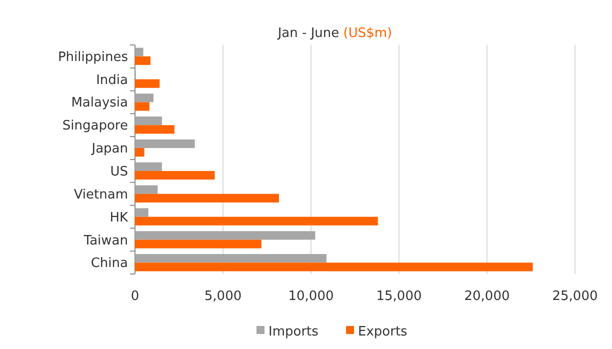 This screenshot has height=349, width=612. What do you see at coordinates (293, 332) in the screenshot?
I see `legend-label: Imports` at bounding box center [293, 332].